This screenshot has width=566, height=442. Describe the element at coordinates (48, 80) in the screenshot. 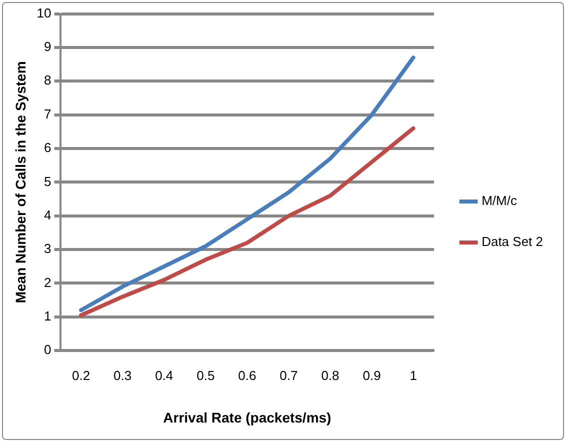

I see `y-tick-label: 8` at that location.